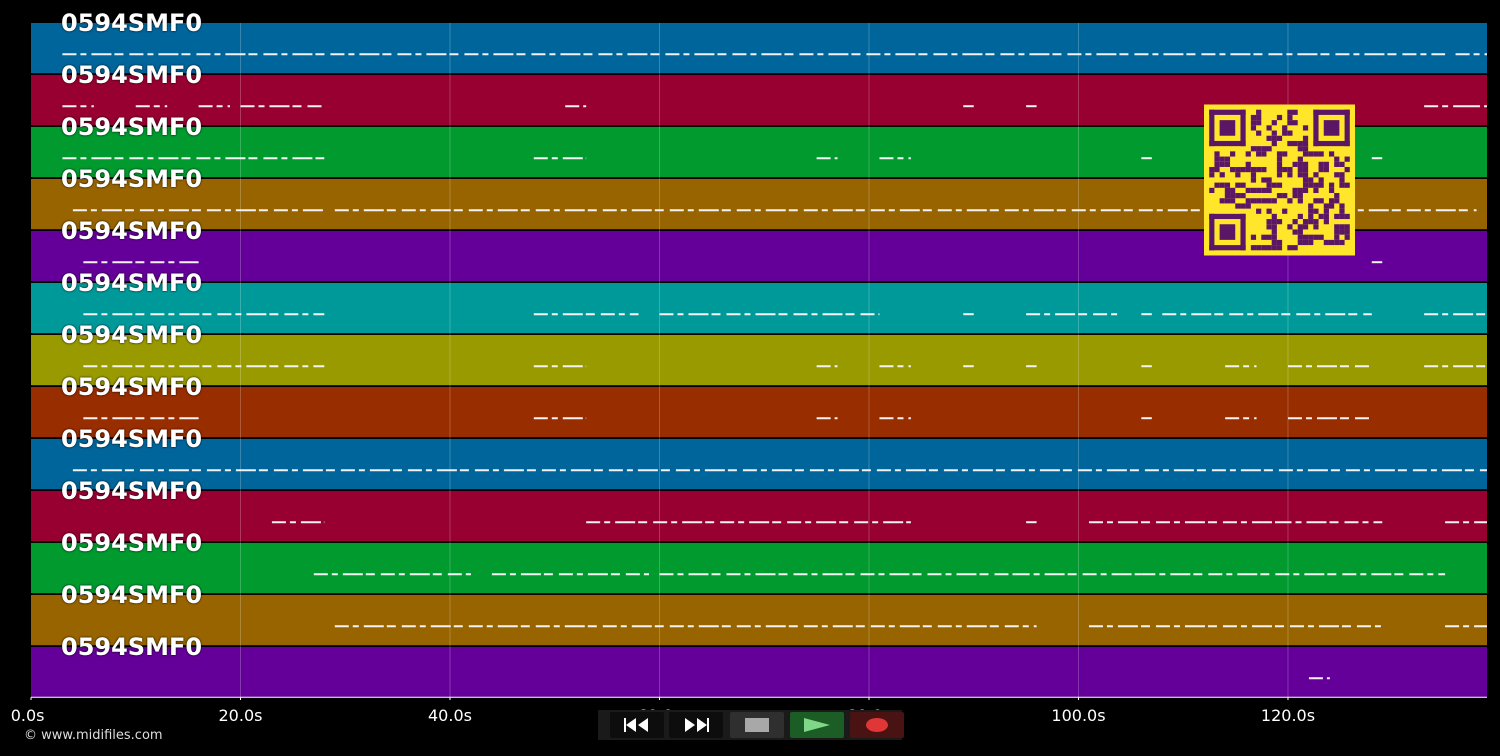 The width and height of the screenshot is (1500, 756). Describe the element at coordinates (93, 735) in the screenshot. I see `copyright-text: © www.midifiles.com` at that location.